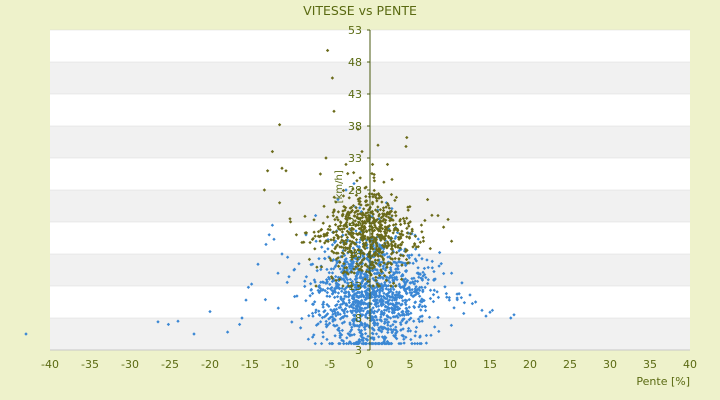 The height and width of the screenshot is (400, 720). What do you see at coordinates (290, 364) in the screenshot?
I see `x-tick-label: -10` at bounding box center [290, 364].